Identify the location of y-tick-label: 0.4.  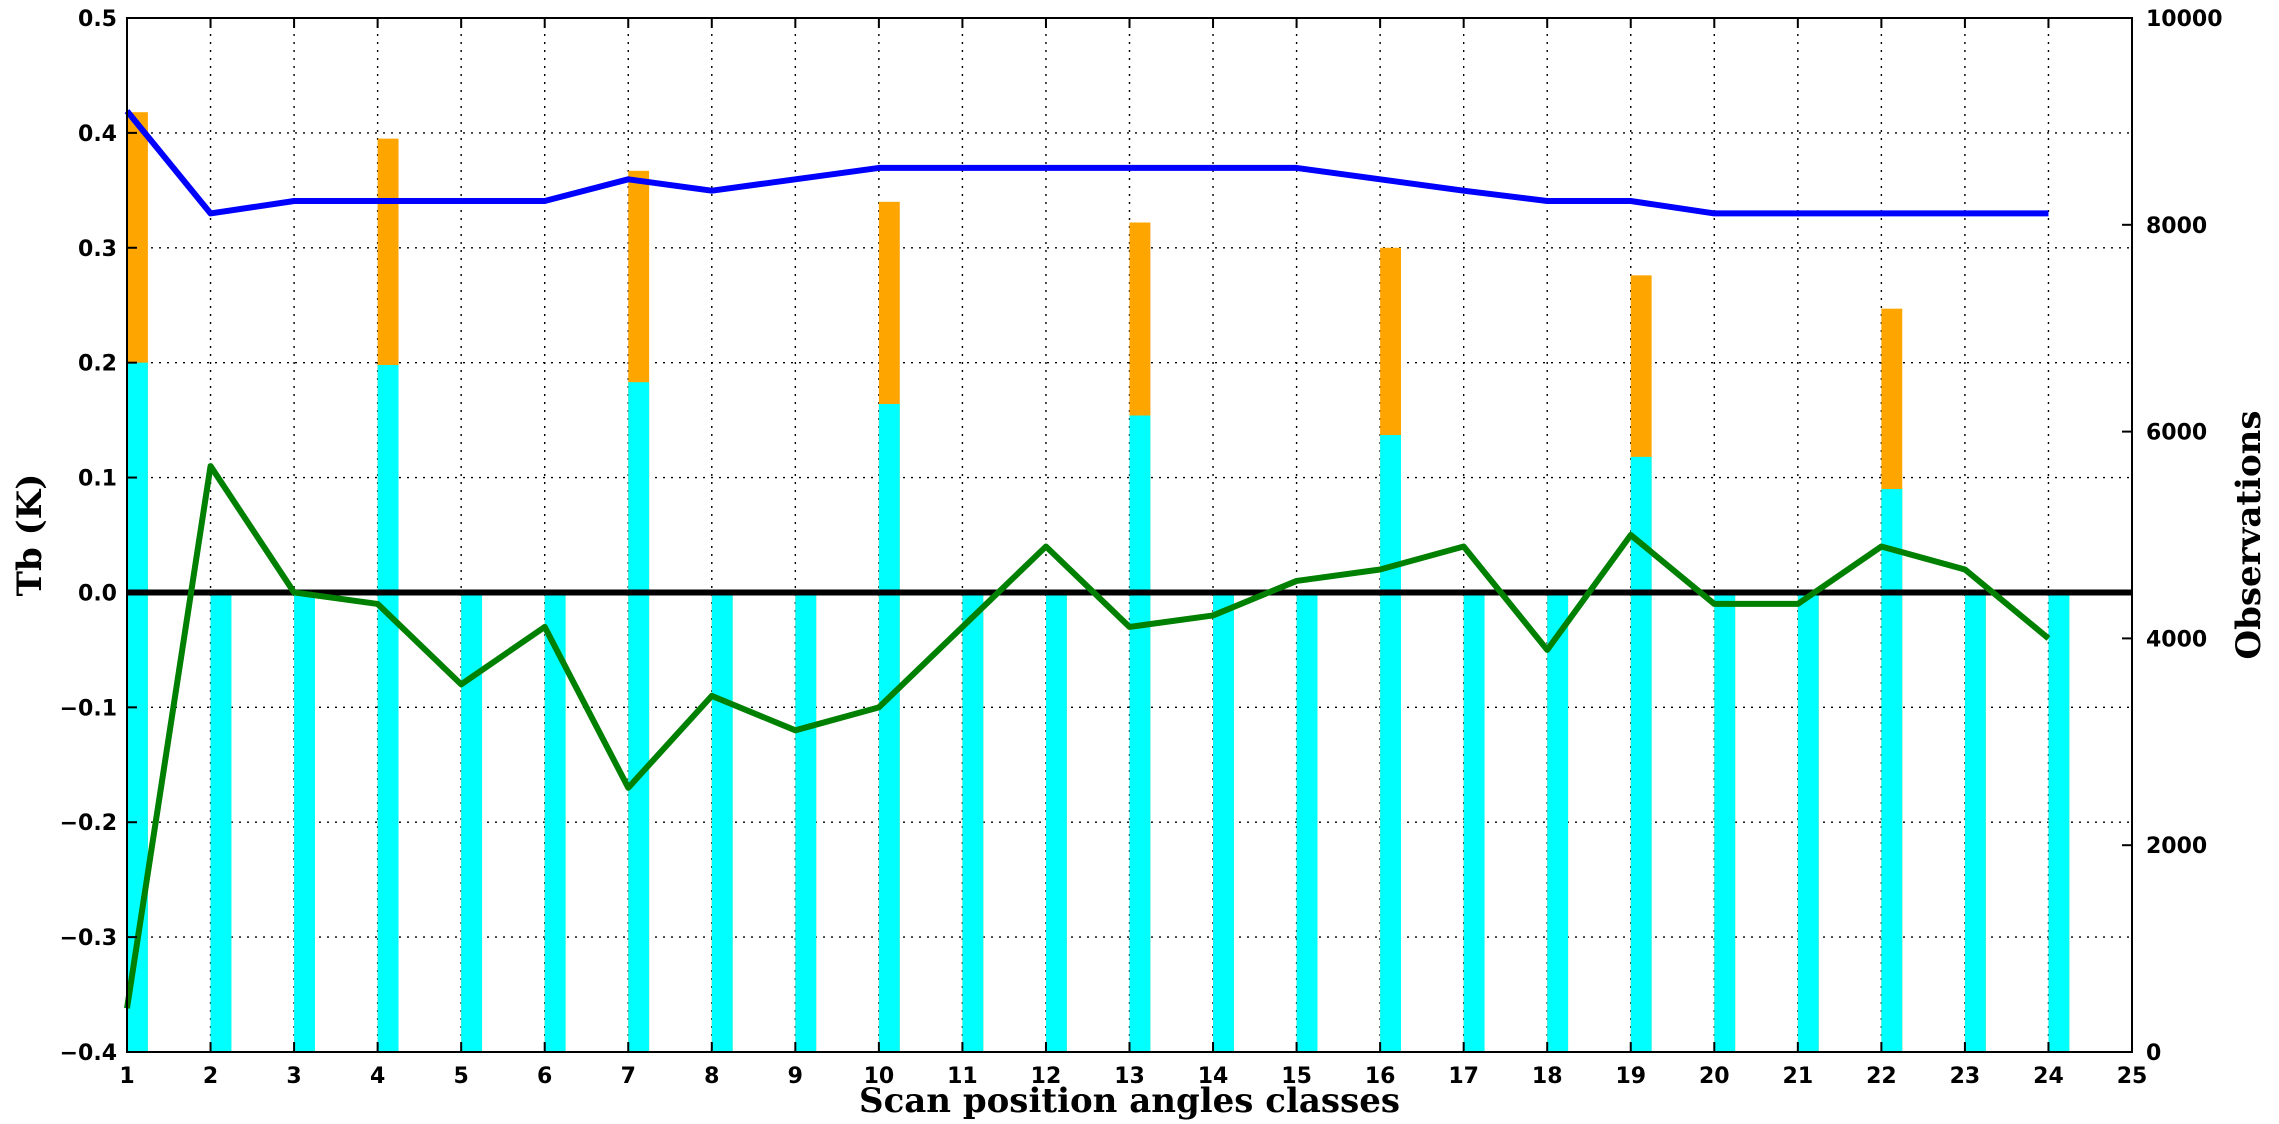
(97, 134).